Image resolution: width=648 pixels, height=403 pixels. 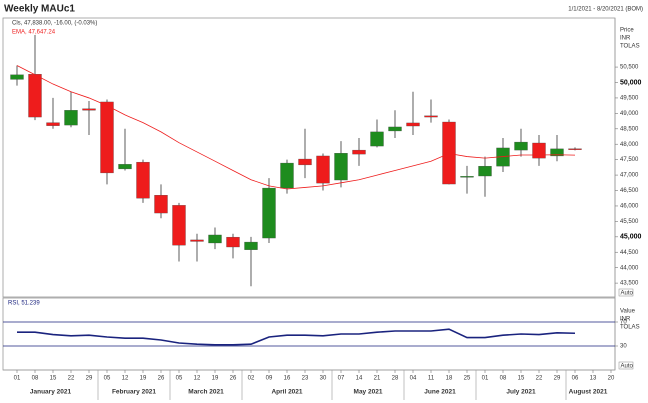 I want to click on y-tick-label: 50,500, so click(x=629, y=68).